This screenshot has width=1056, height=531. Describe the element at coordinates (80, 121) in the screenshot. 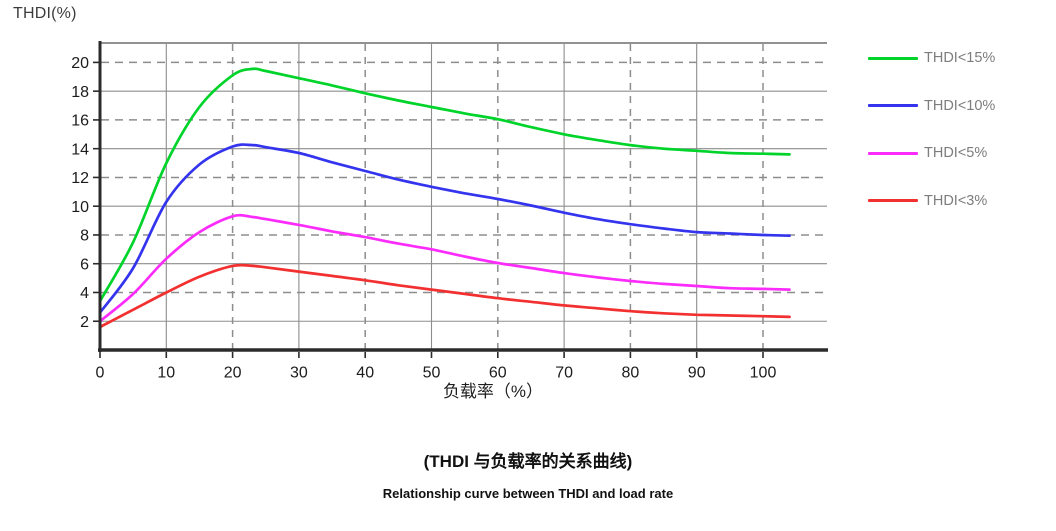

I see `y-tick-label: 16` at that location.